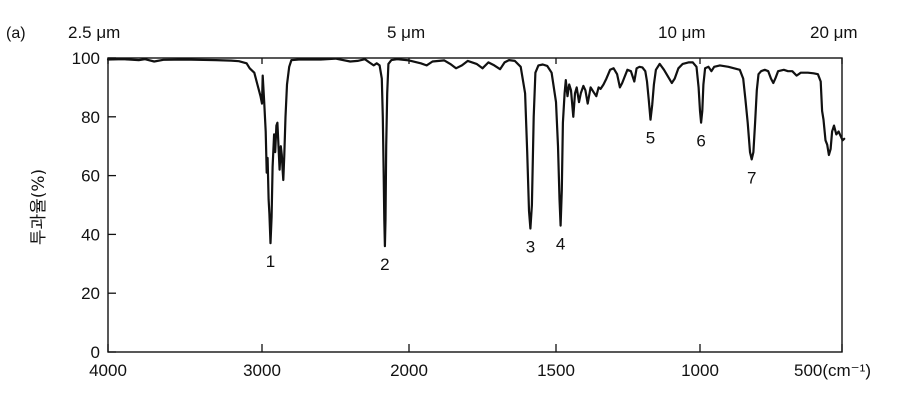 Image resolution: width=914 pixels, height=407 pixels. Describe the element at coordinates (95, 352) in the screenshot. I see `y-tick-label: 0` at that location.